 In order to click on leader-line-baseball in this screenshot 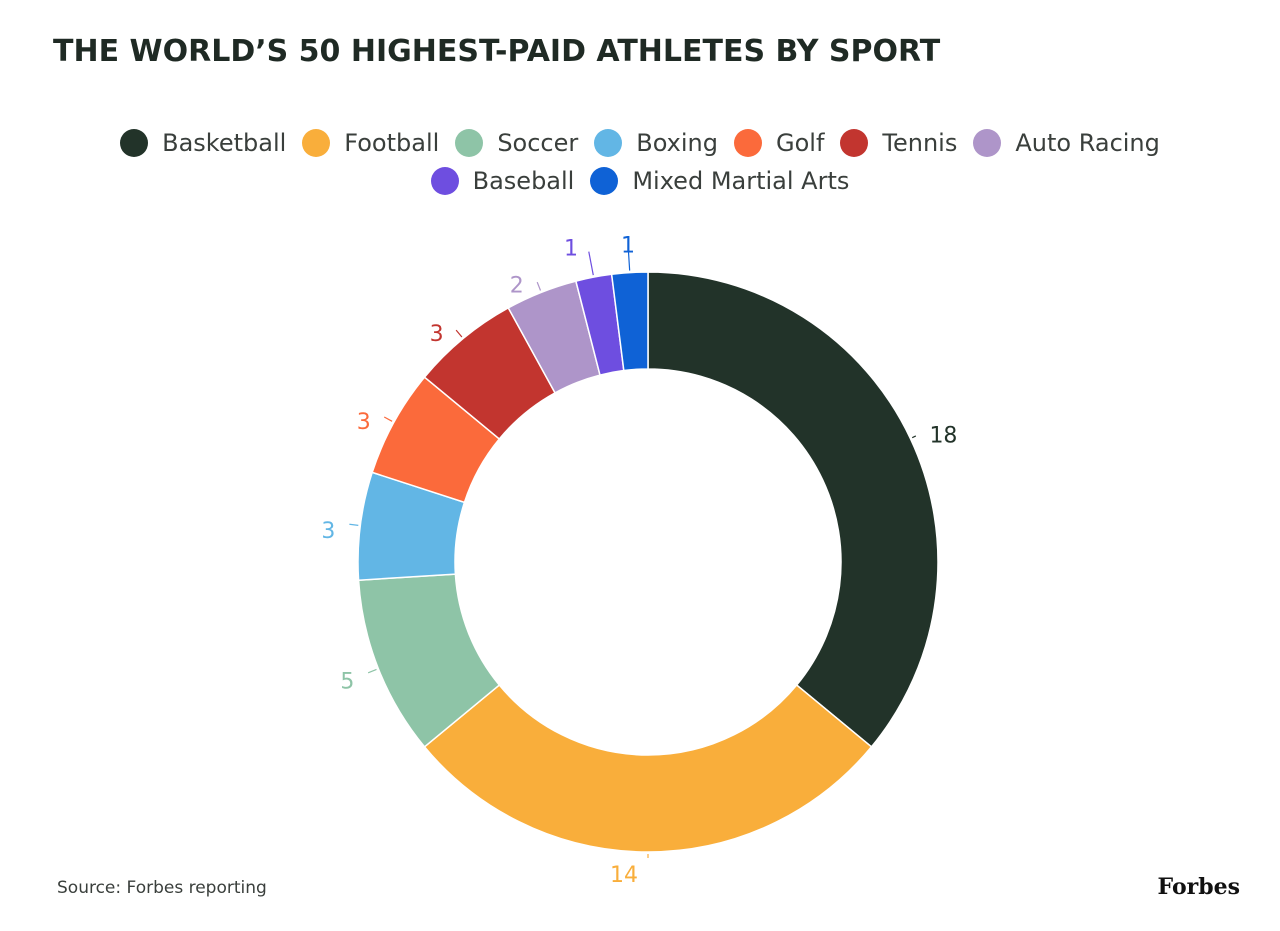, I will do `click(591, 263)`.